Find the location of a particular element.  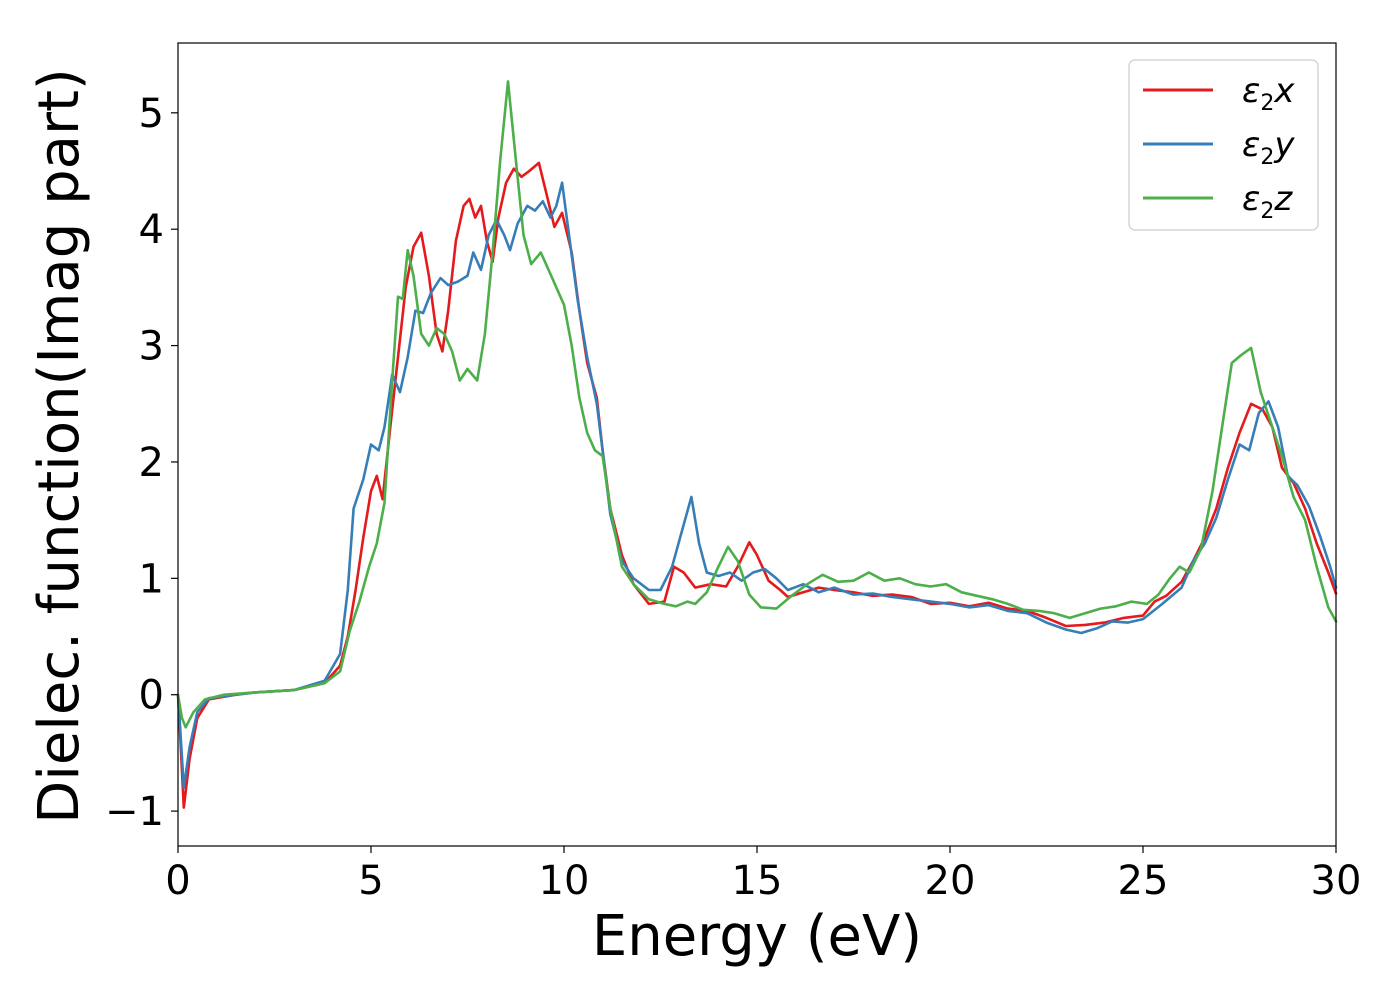

y-tick-label: 1 is located at coordinates (151, 579).